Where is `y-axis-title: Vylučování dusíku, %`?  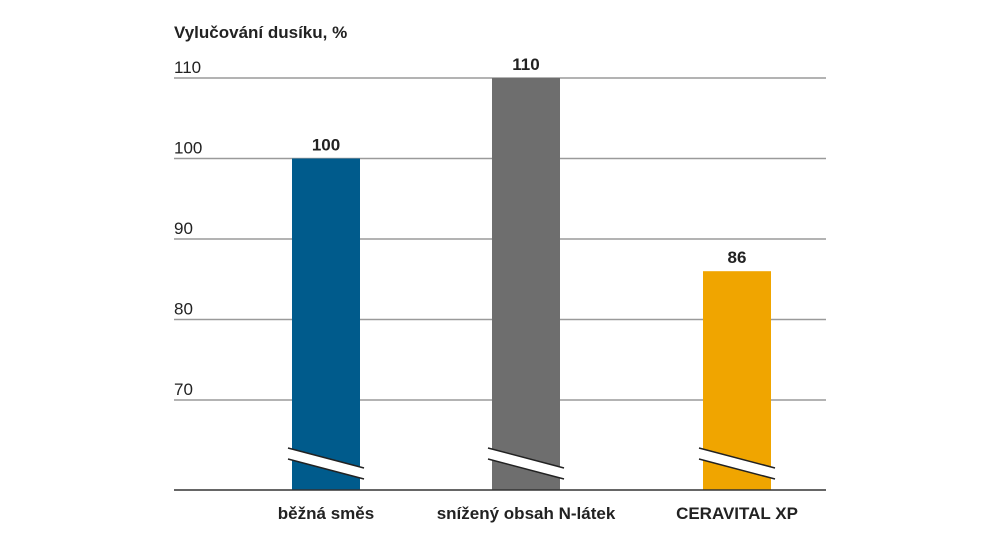
y-axis-title: Vylučování dusíku, % is located at coordinates (260, 32).